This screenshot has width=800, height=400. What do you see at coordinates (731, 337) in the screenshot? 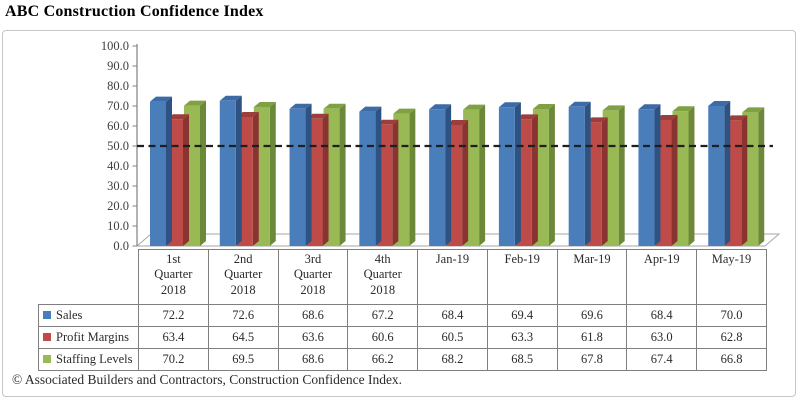
I see `value-cell: 62.8` at bounding box center [731, 337].